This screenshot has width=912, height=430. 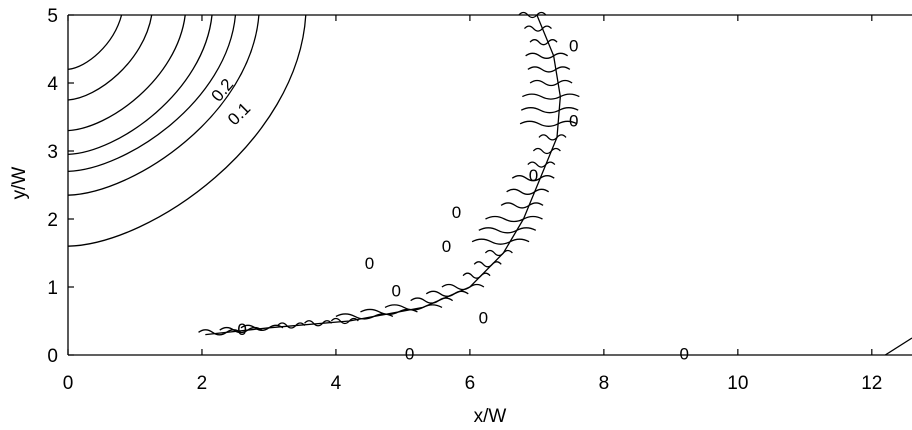 What do you see at coordinates (52, 16) in the screenshot?
I see `y-tick-label: 5` at bounding box center [52, 16].